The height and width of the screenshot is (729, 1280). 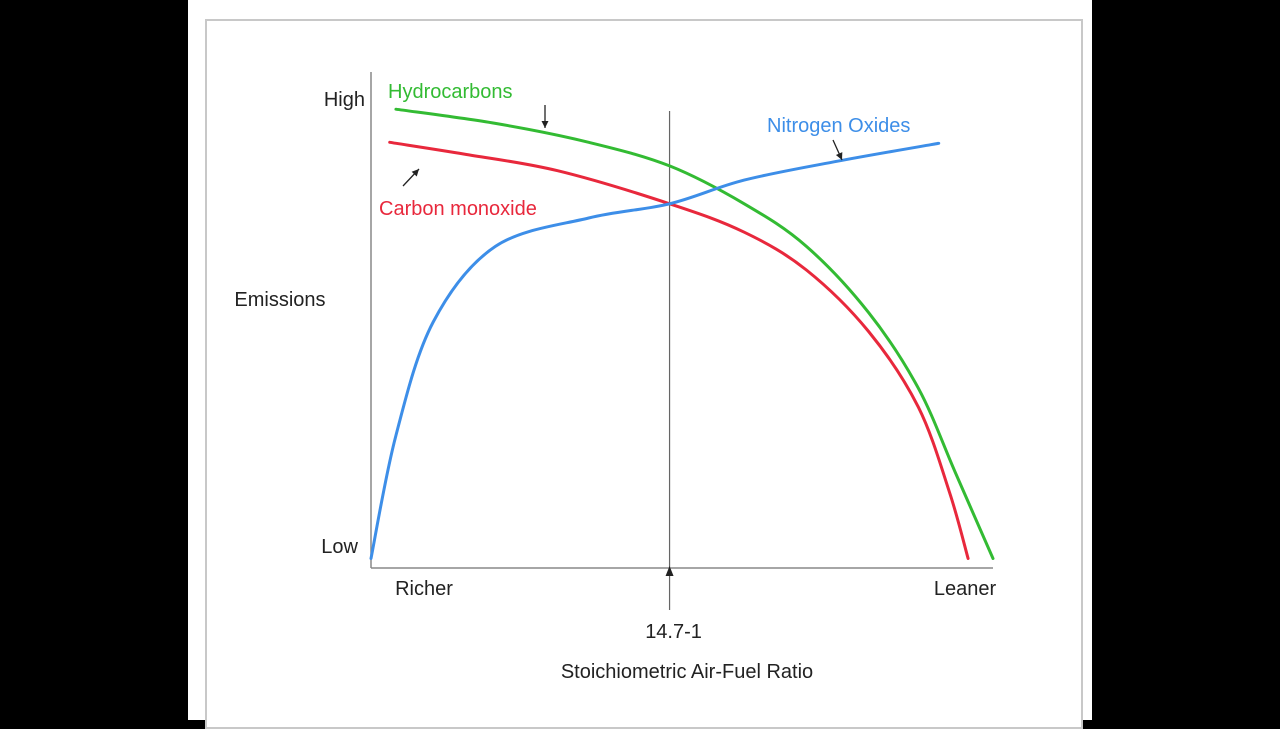 What do you see at coordinates (838, 126) in the screenshot?
I see `legend-label-nitrogen-oxides: Nitrogen Oxides` at bounding box center [838, 126].